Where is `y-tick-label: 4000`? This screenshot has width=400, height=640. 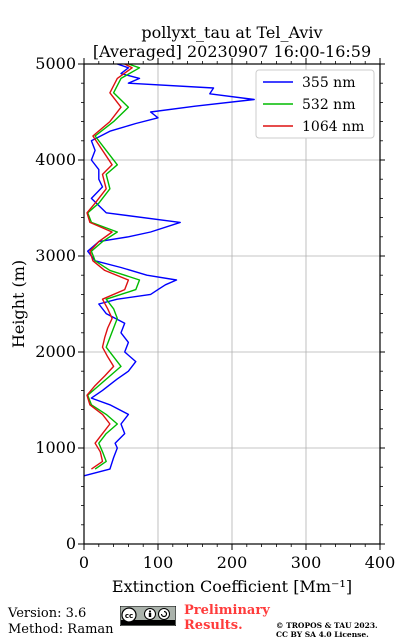 y-tick-label: 4000 is located at coordinates (55, 159).